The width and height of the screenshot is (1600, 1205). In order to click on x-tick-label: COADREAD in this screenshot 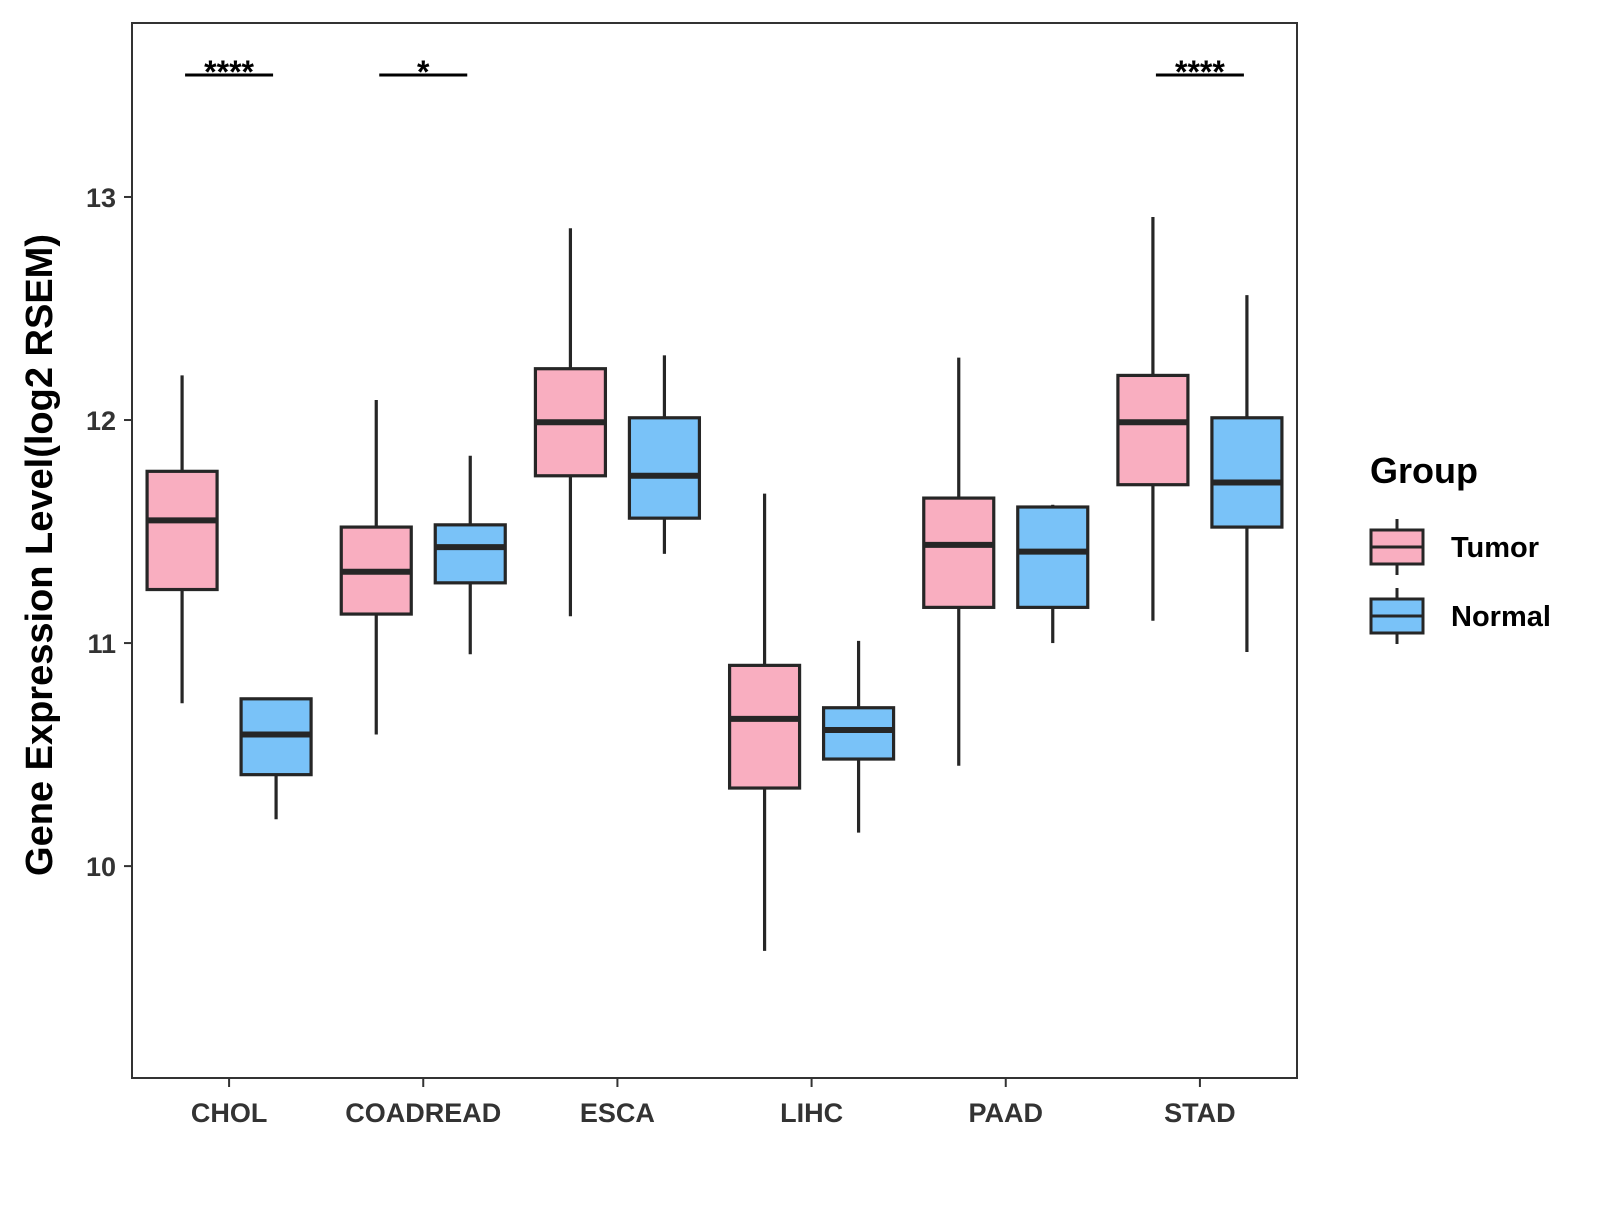, I will do `click(423, 1113)`.